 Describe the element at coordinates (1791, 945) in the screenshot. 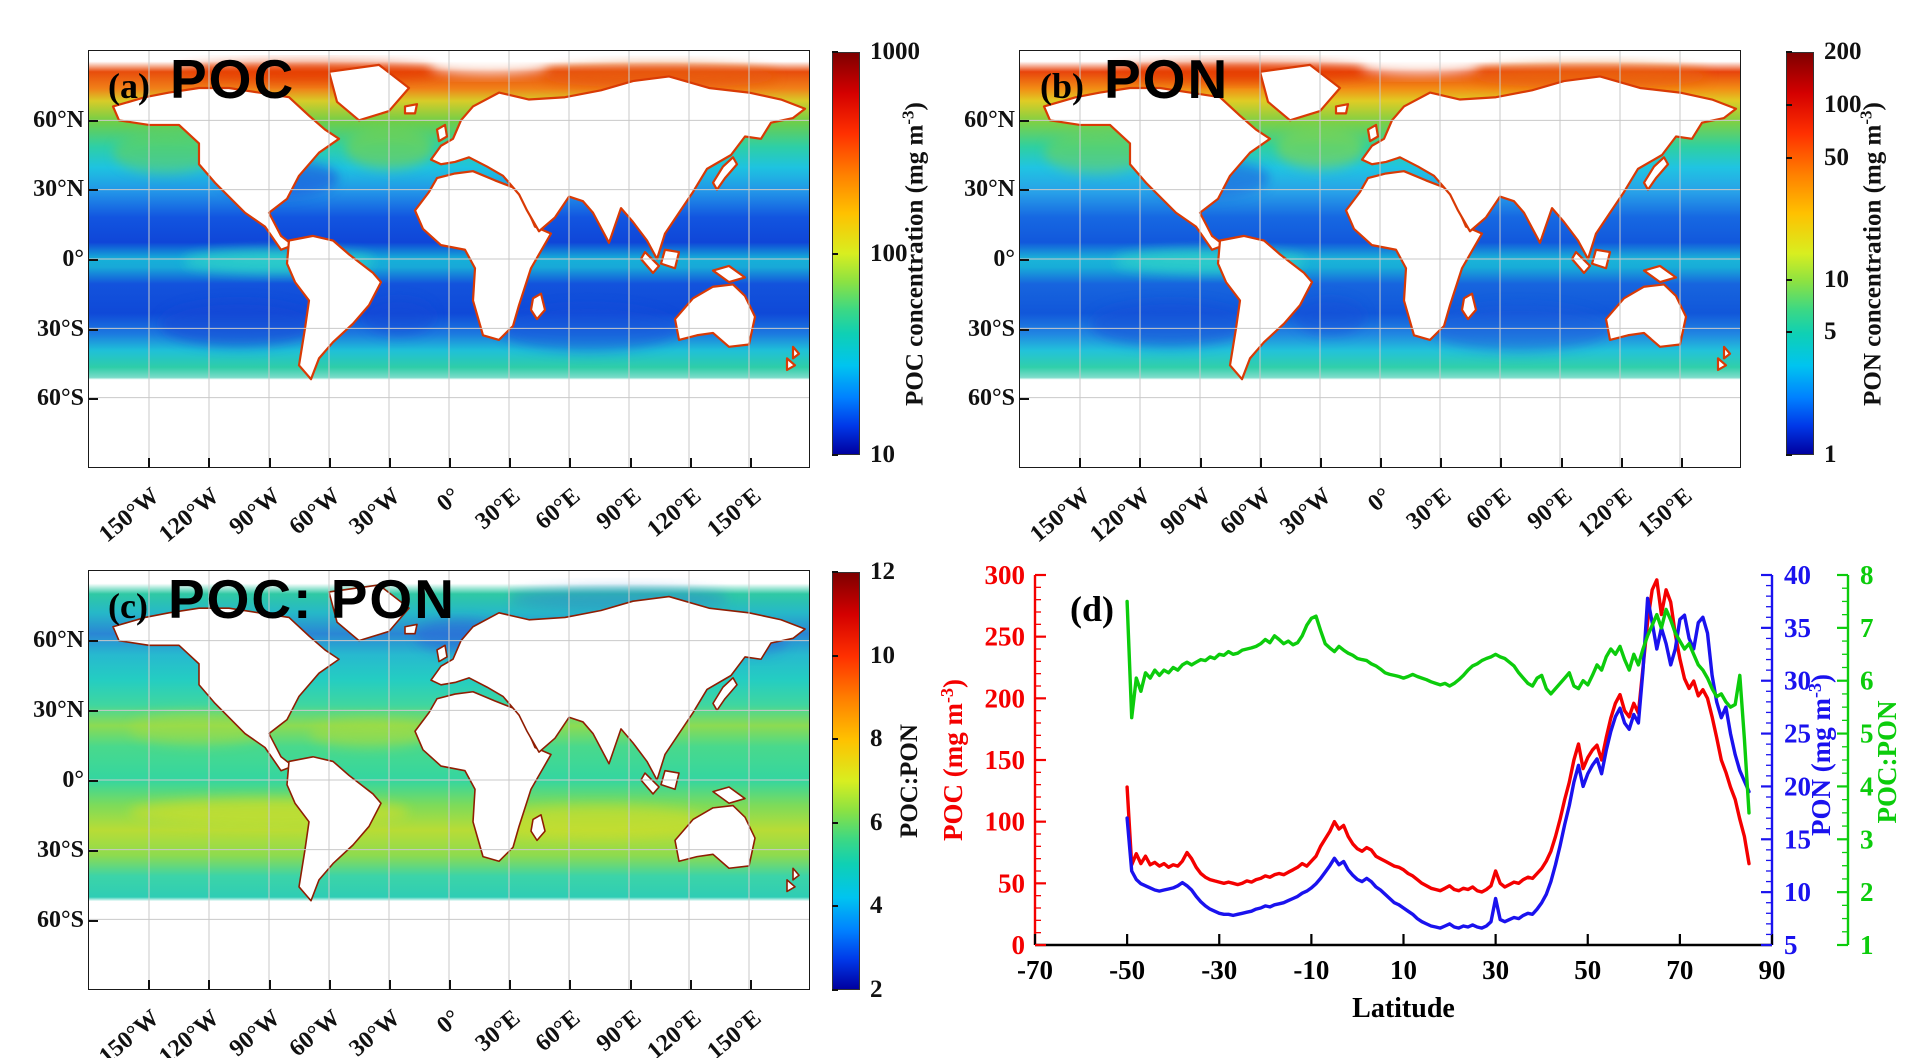

I see `pon-tick-label: 5` at that location.